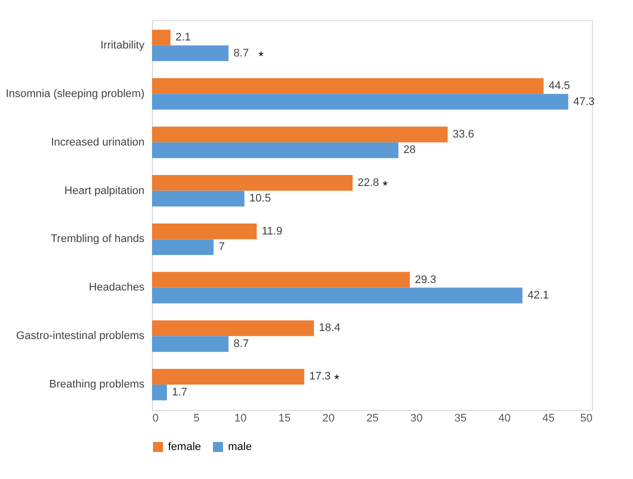 The width and height of the screenshot is (633, 479). Describe the element at coordinates (196, 418) in the screenshot. I see `x-tick-label: 5` at that location.